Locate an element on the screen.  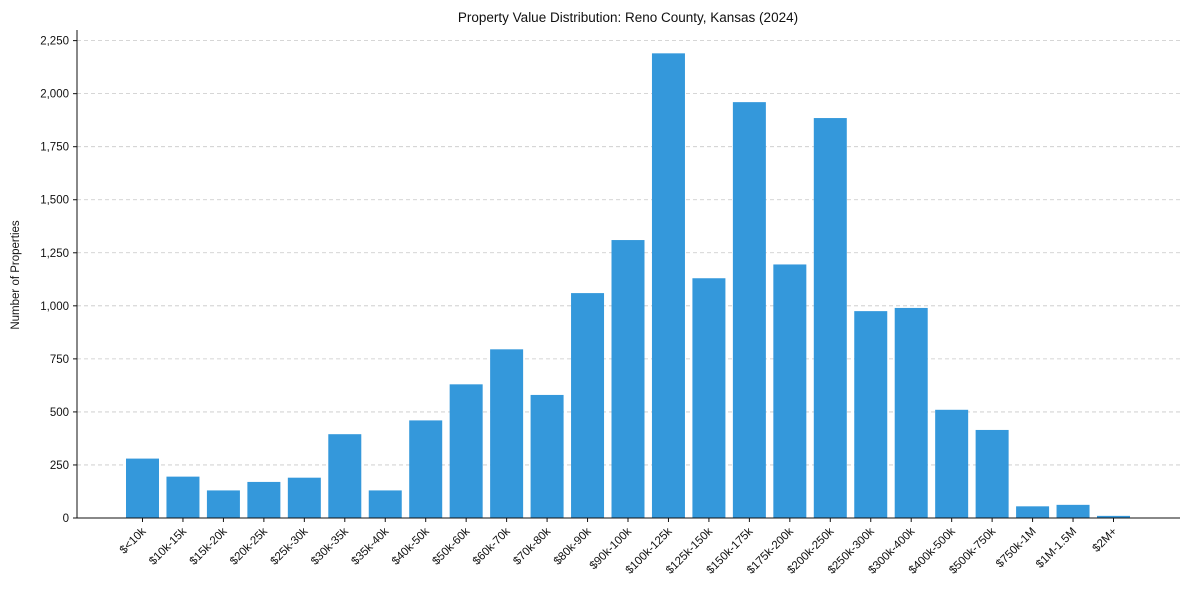
x-tick-label: $2M+ is located at coordinates (1105, 539).